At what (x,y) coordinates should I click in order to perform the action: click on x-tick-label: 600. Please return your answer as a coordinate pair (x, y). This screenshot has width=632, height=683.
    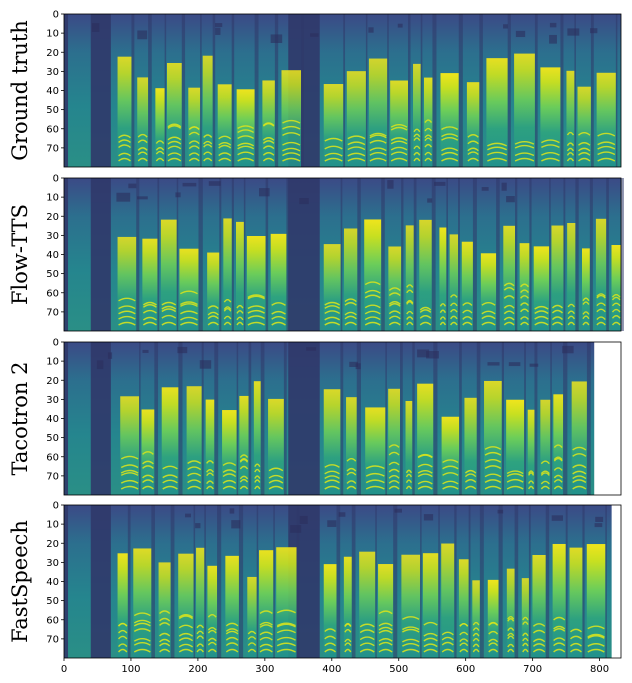
    Looking at the image, I should click on (465, 669).